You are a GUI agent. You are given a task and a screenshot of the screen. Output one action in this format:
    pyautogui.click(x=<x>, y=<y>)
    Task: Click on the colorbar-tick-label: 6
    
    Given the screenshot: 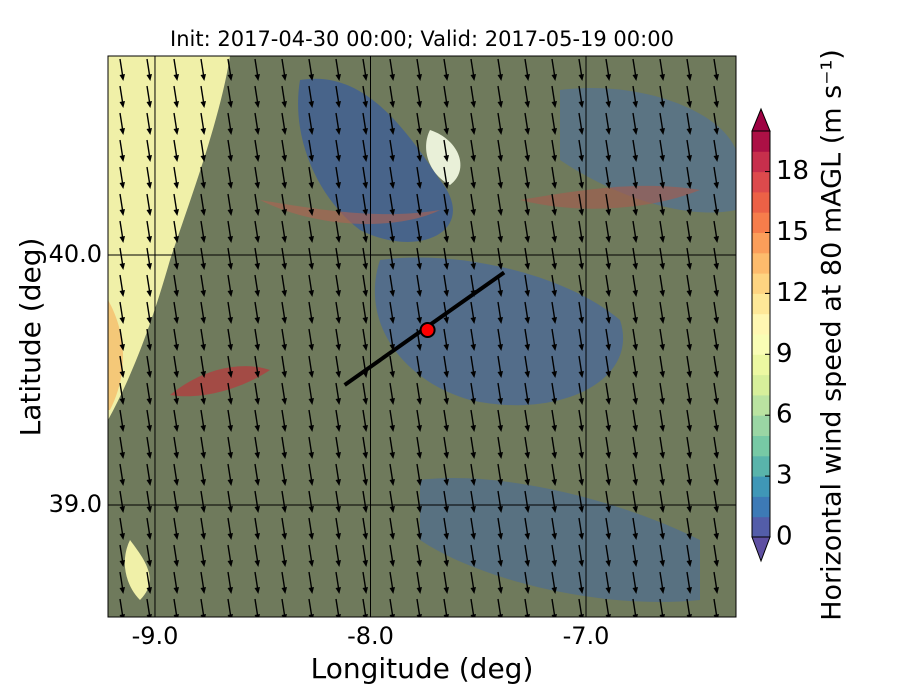 What is the action you would take?
    pyautogui.click(x=784, y=415)
    